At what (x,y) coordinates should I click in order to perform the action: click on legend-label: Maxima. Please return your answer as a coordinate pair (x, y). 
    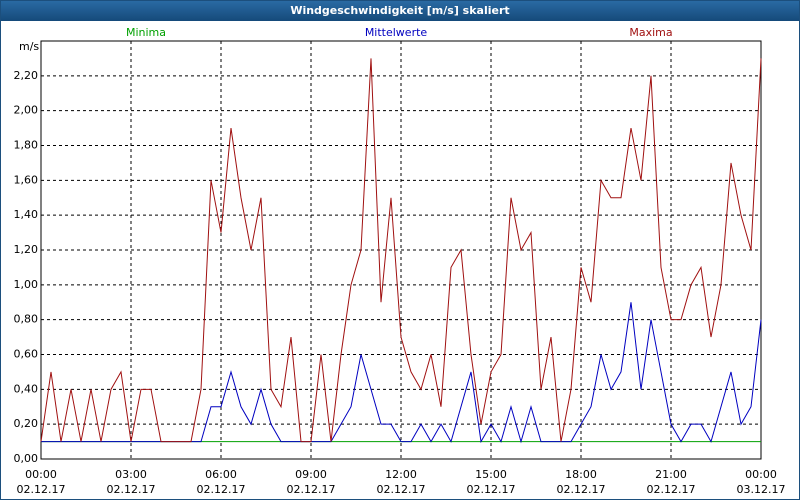
    Looking at the image, I should click on (650, 32).